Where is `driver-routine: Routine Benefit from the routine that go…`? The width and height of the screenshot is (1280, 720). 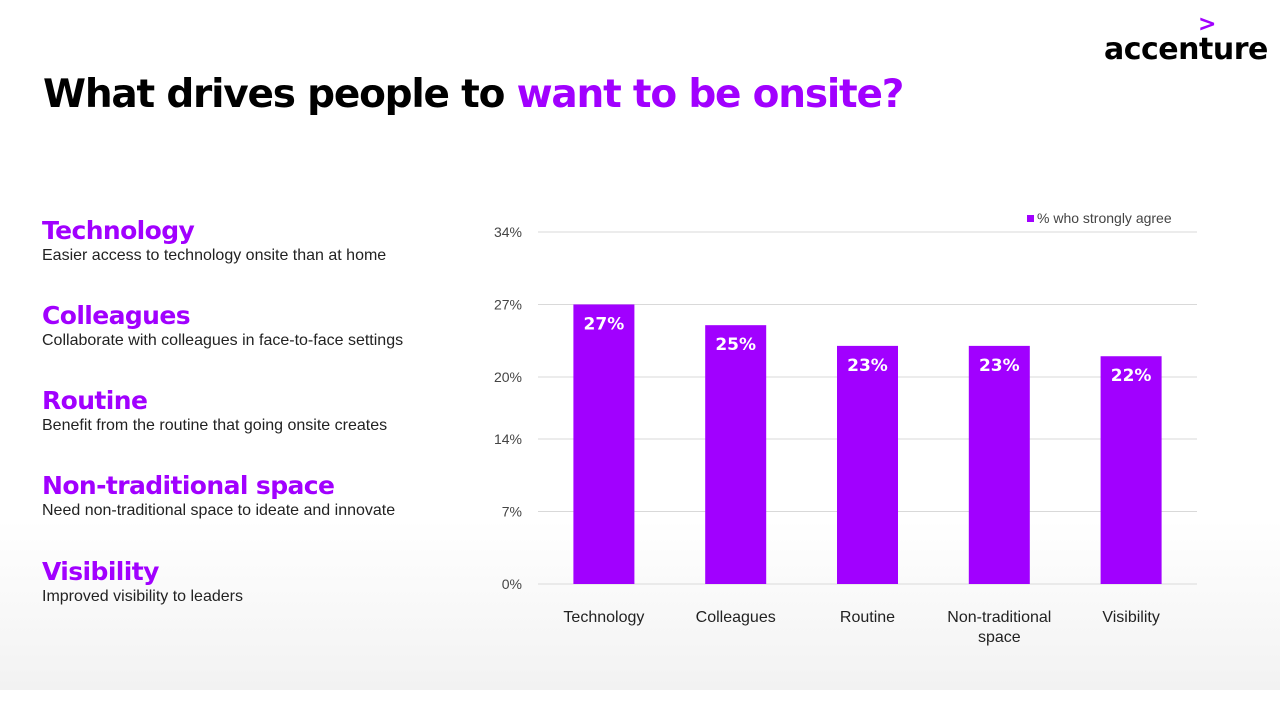 driver-routine: Routine Benefit from the routine that go… is located at coordinates (252, 411).